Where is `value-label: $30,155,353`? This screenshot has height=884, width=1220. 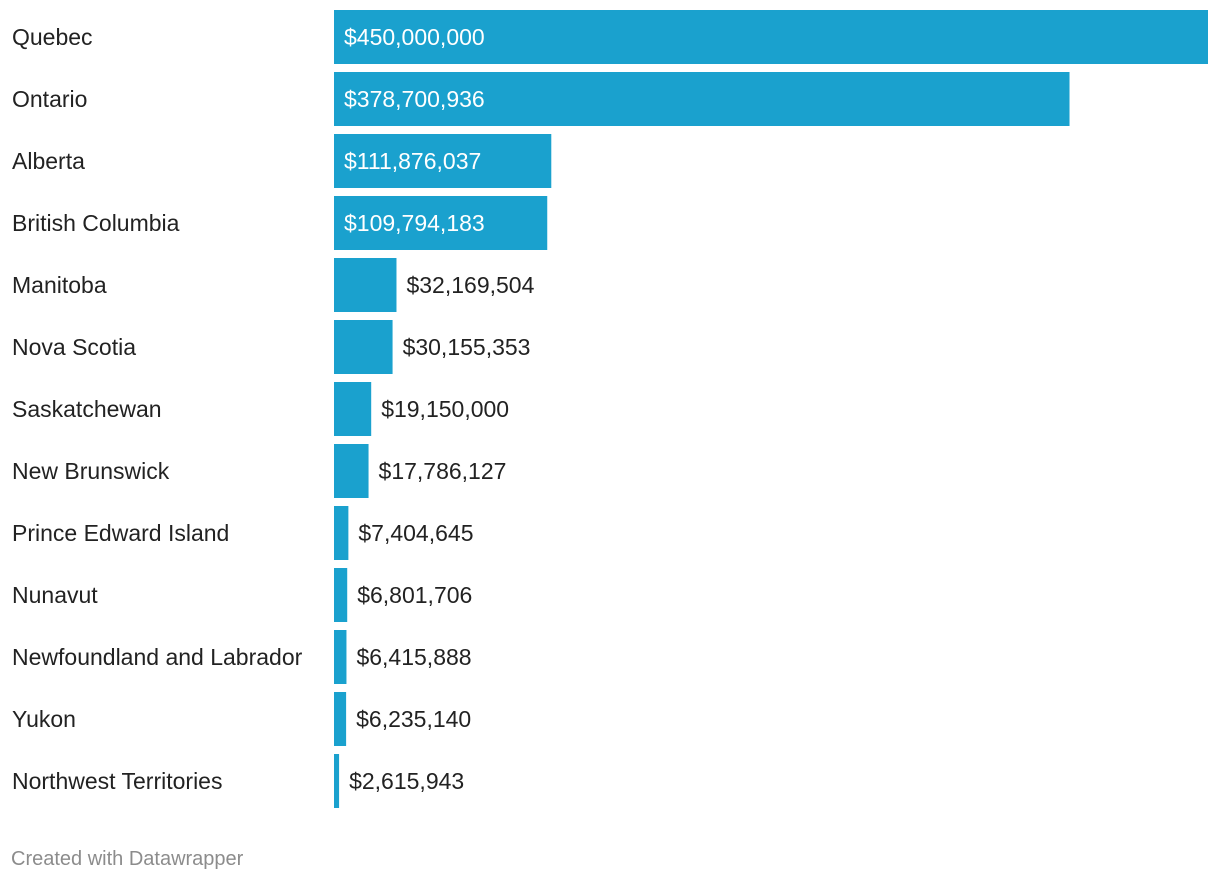
value-label: $30,155,353 is located at coordinates (467, 347).